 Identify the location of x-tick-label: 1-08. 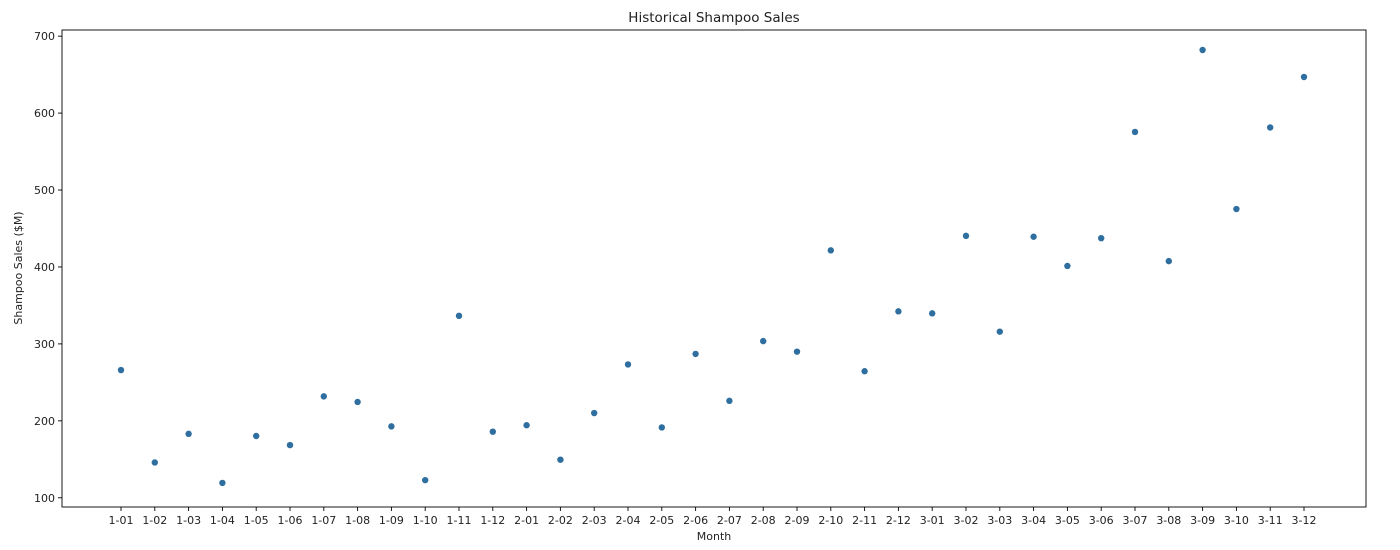
(357, 520).